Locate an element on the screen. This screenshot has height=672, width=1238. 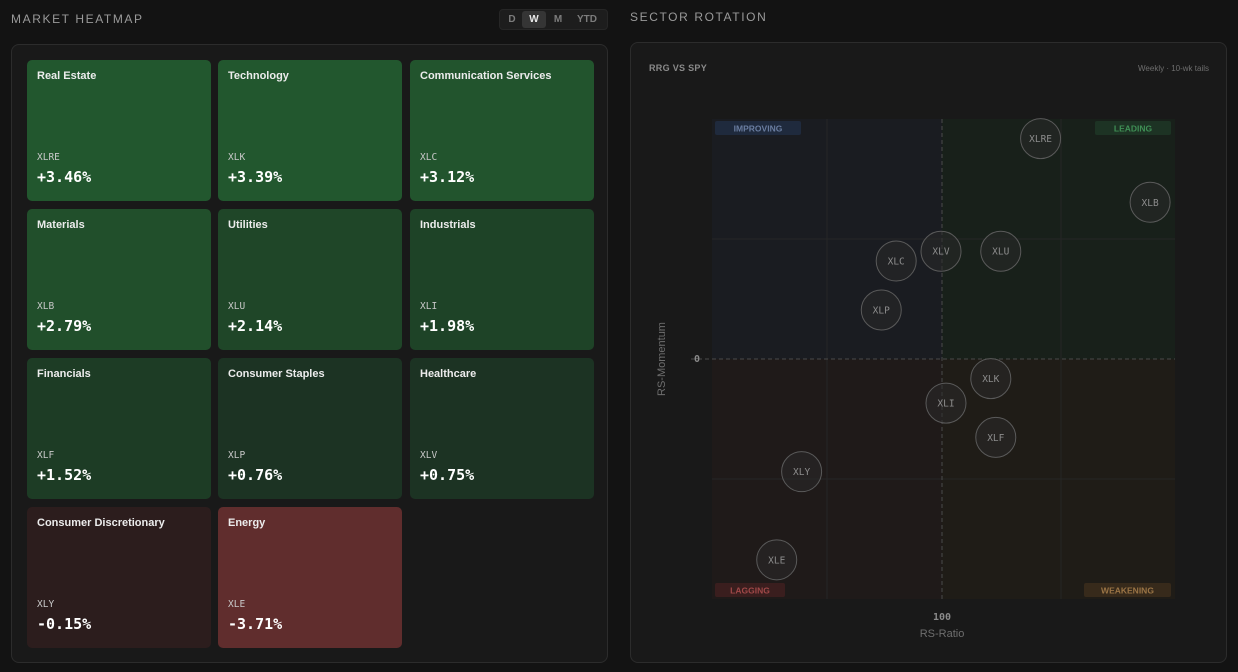
tile-sector-name: Materials is located at coordinates (61, 225).